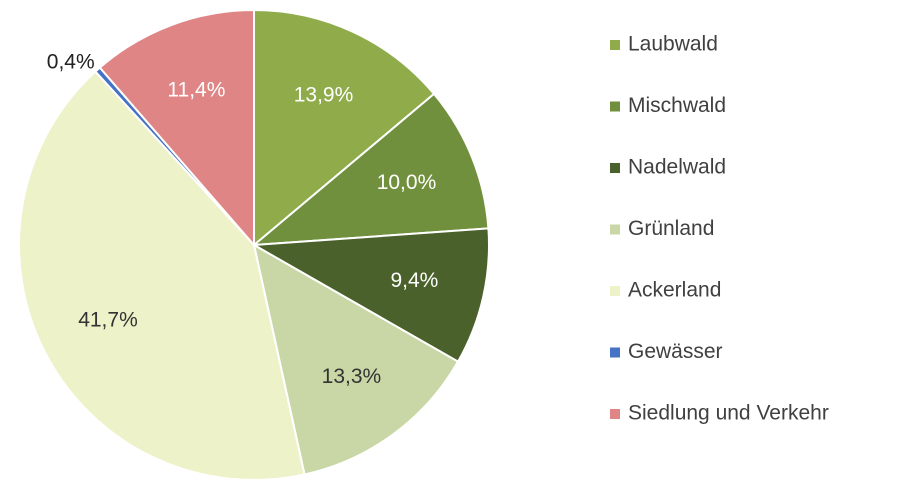  What do you see at coordinates (674, 290) in the screenshot?
I see `legend-label: Ackerland` at bounding box center [674, 290].